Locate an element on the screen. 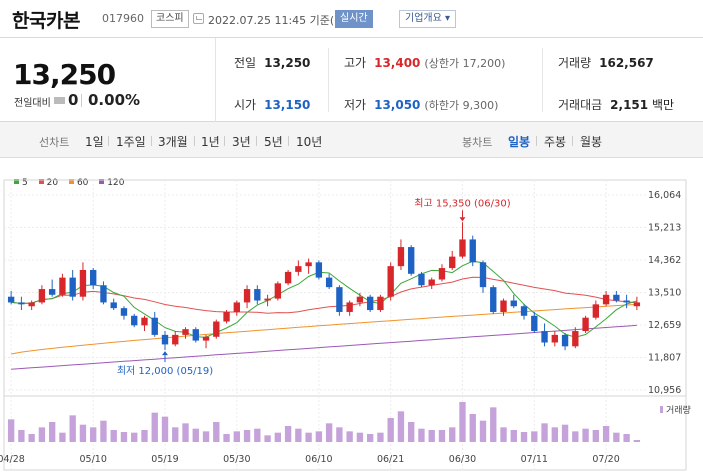 This screenshot has height=474, width=703. candle-weekly: 주봉 is located at coordinates (555, 142).